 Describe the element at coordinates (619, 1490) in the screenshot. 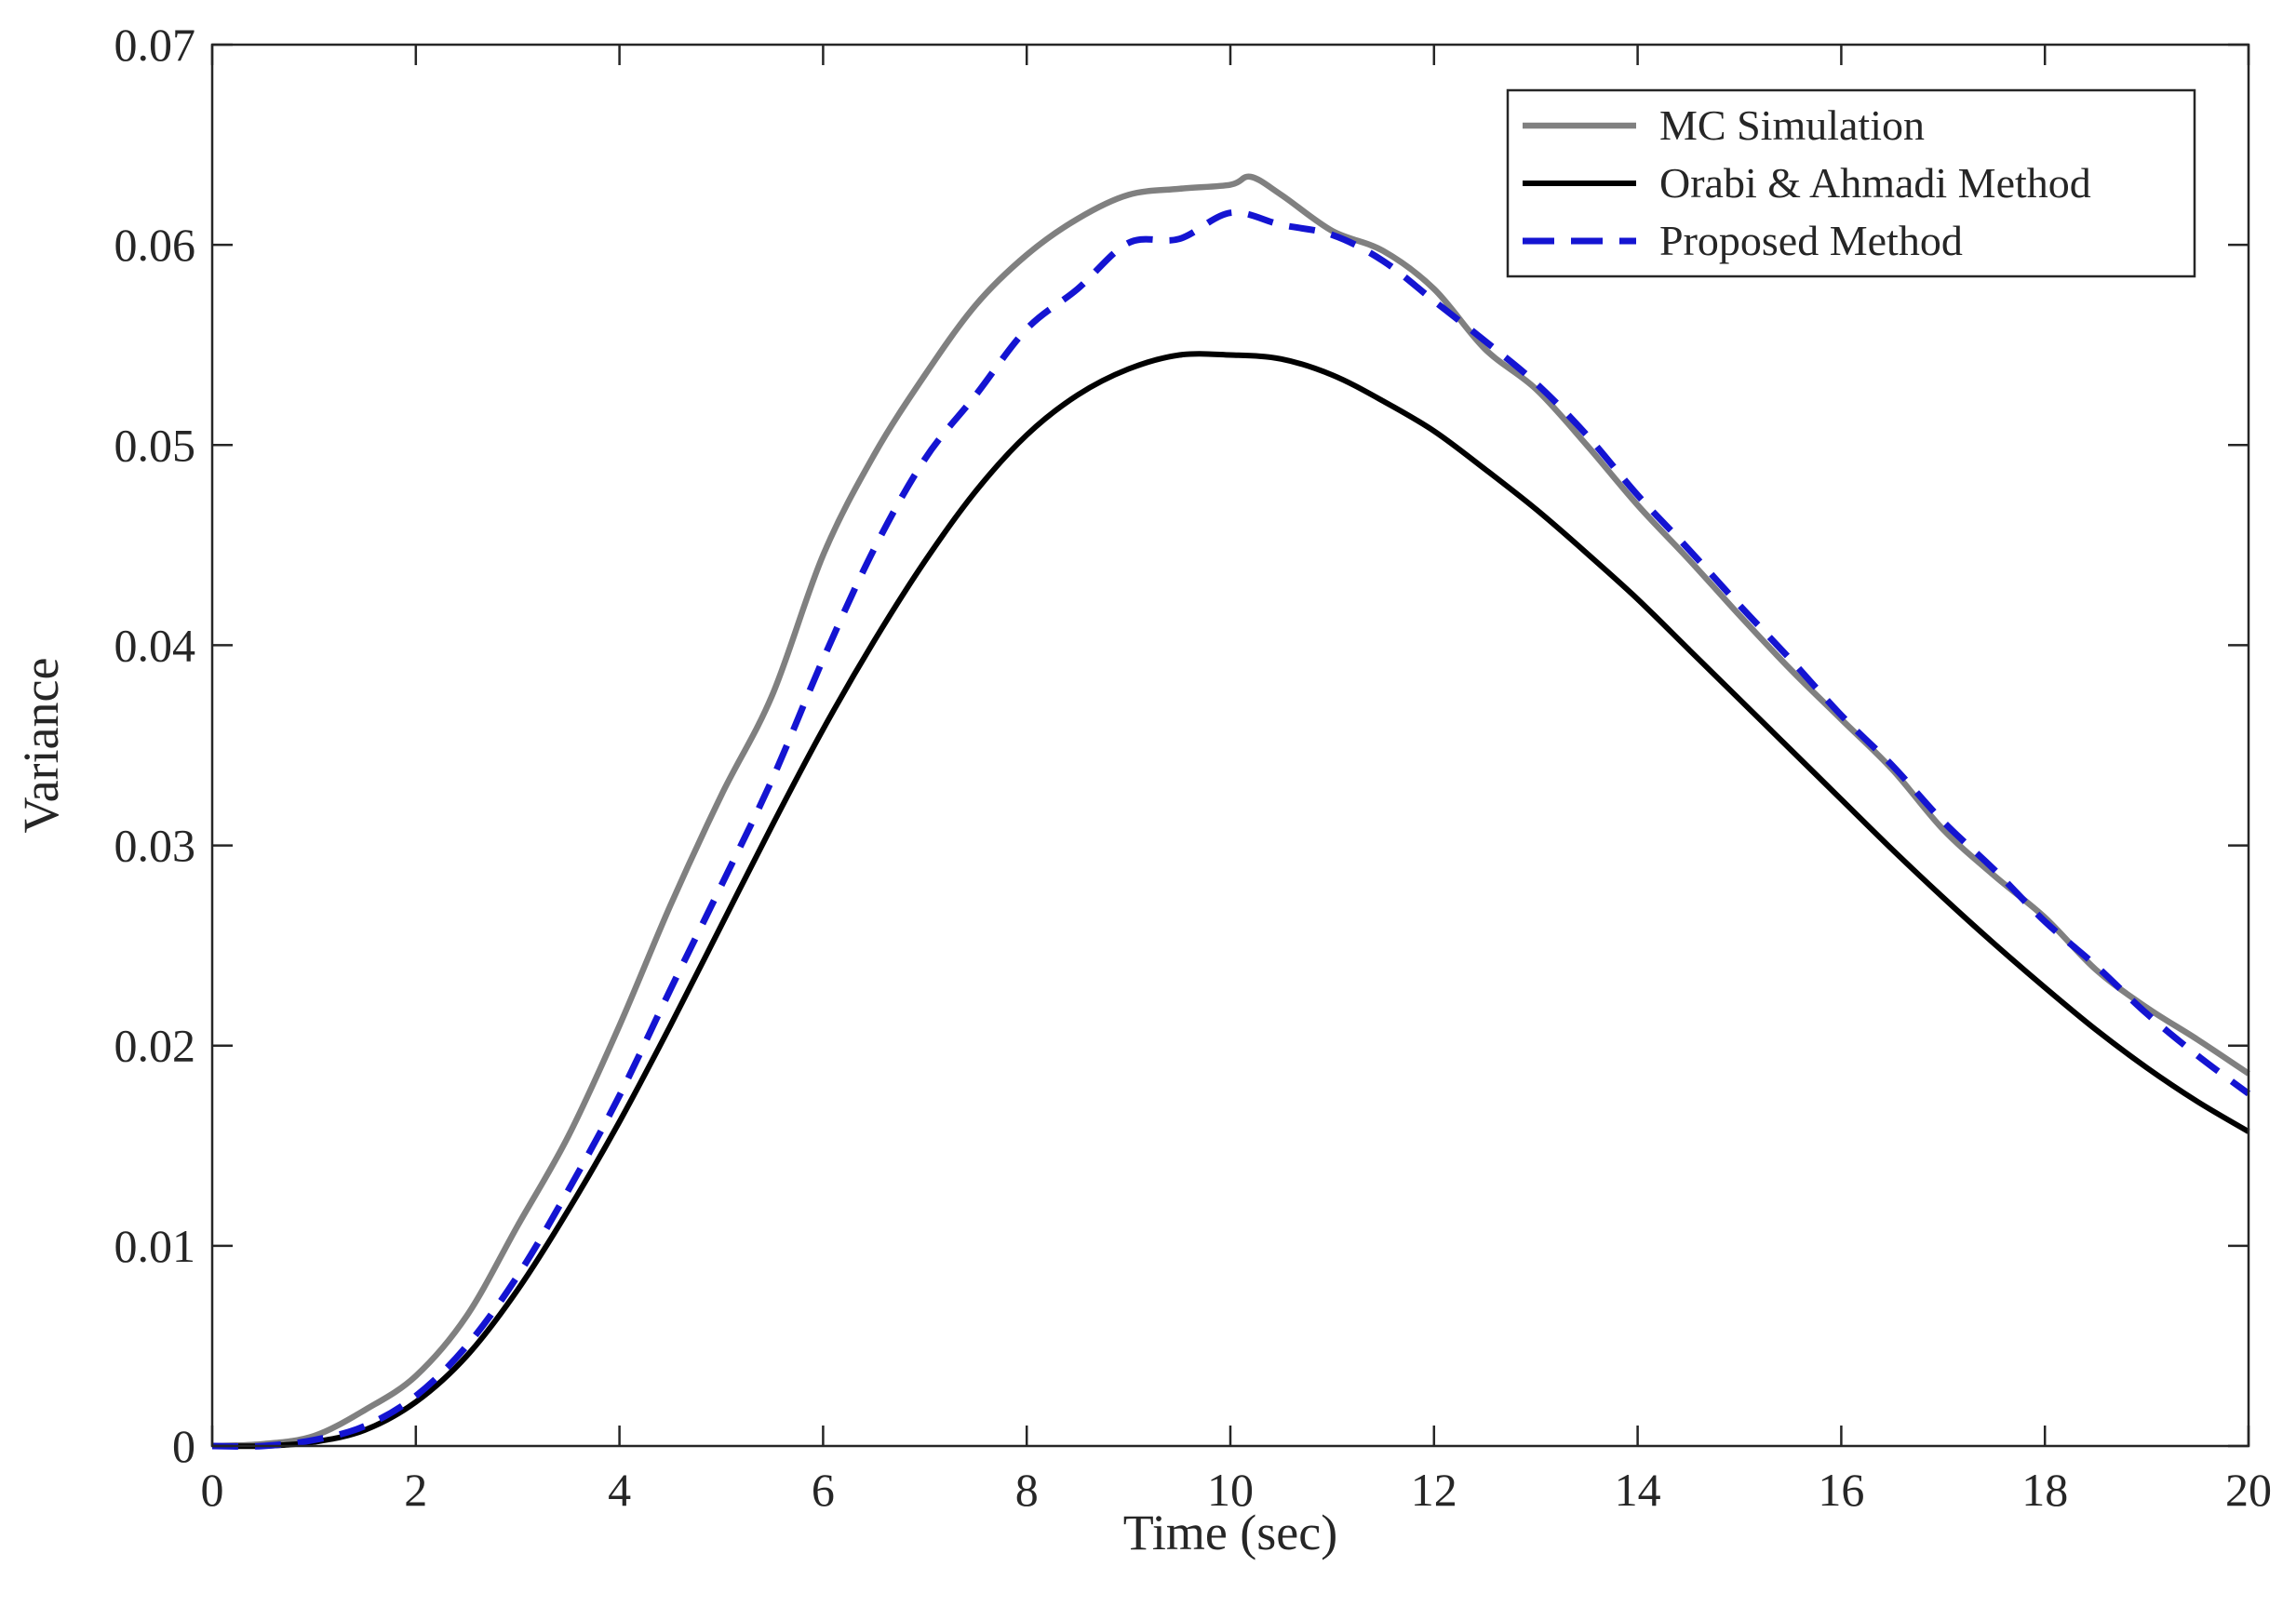

I see `x-tick-label: 4` at that location.